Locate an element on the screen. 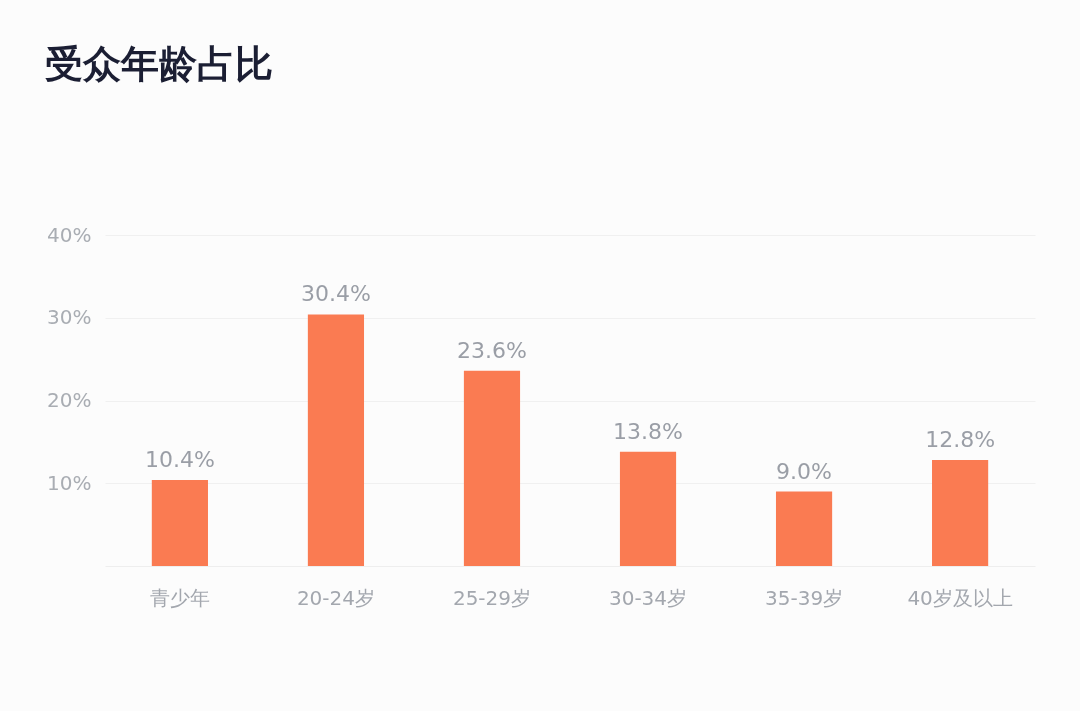 The height and width of the screenshot is (711, 1080). x-tick-label: 30-34岁 is located at coordinates (648, 597).